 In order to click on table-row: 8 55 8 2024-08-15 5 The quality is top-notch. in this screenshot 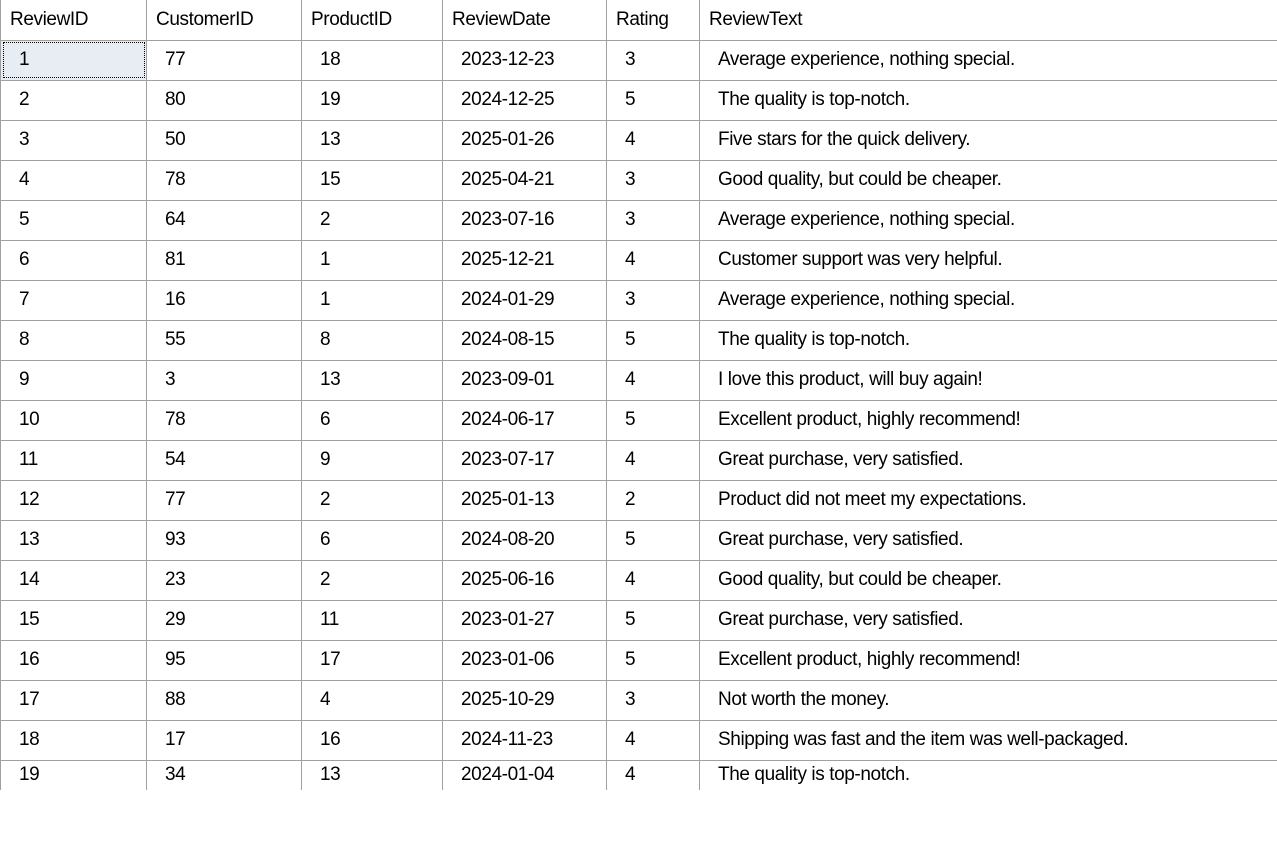, I will do `click(638, 340)`.